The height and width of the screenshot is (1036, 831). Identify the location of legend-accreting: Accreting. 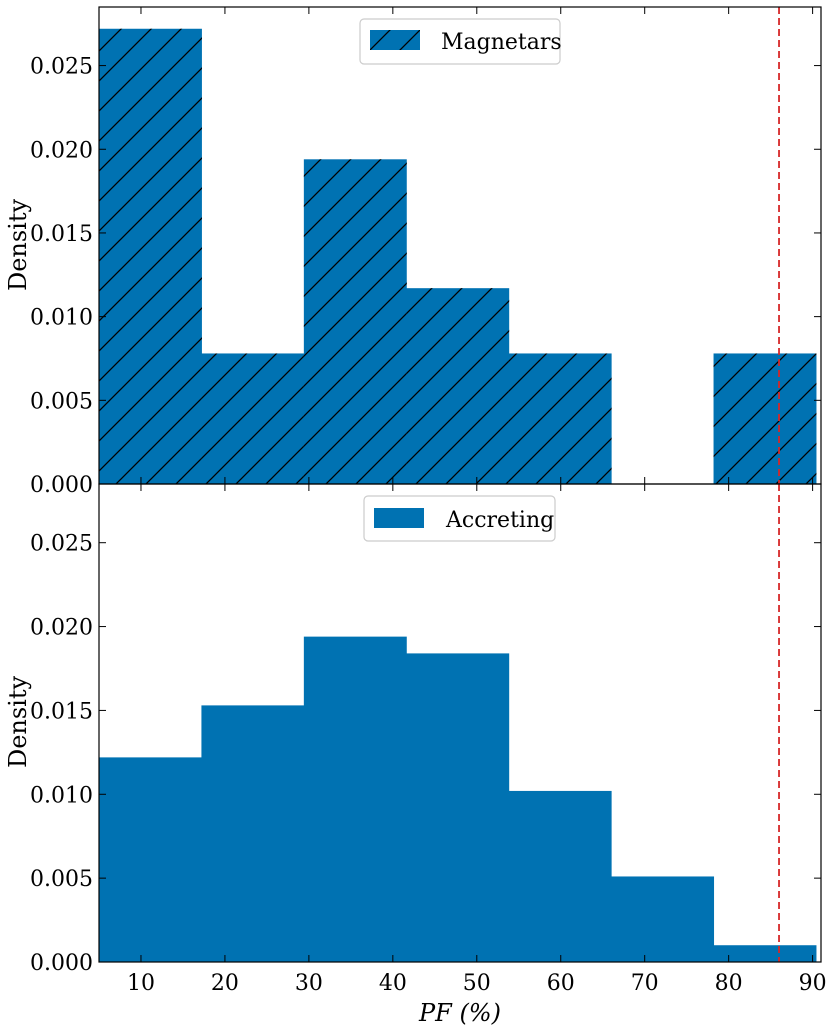
(459, 518).